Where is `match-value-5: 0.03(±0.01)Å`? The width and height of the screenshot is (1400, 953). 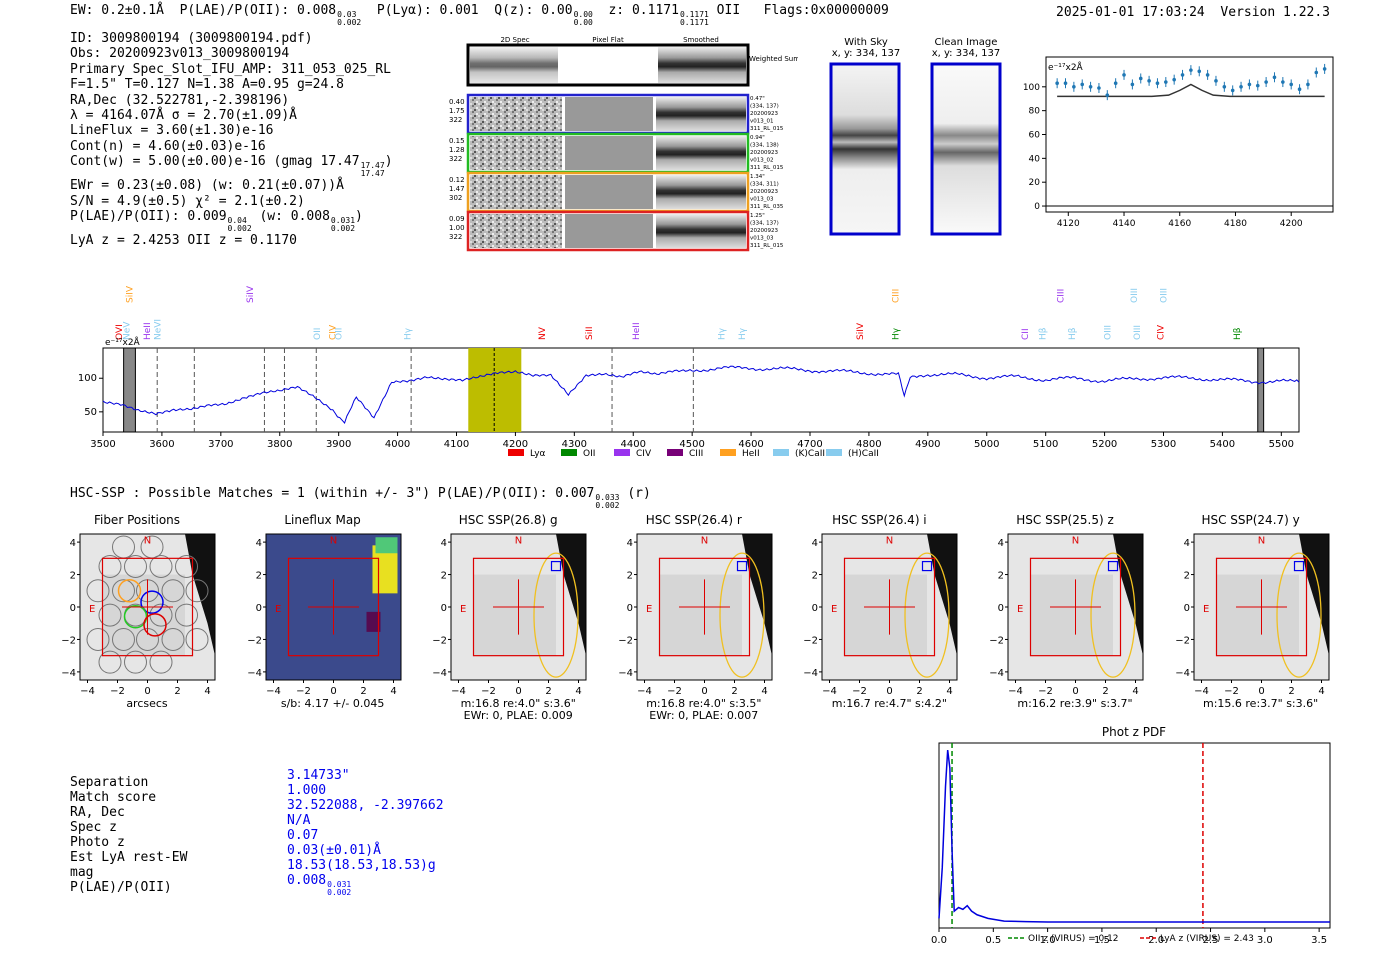 match-value-5: 0.03(±0.01)Å is located at coordinates (334, 850).